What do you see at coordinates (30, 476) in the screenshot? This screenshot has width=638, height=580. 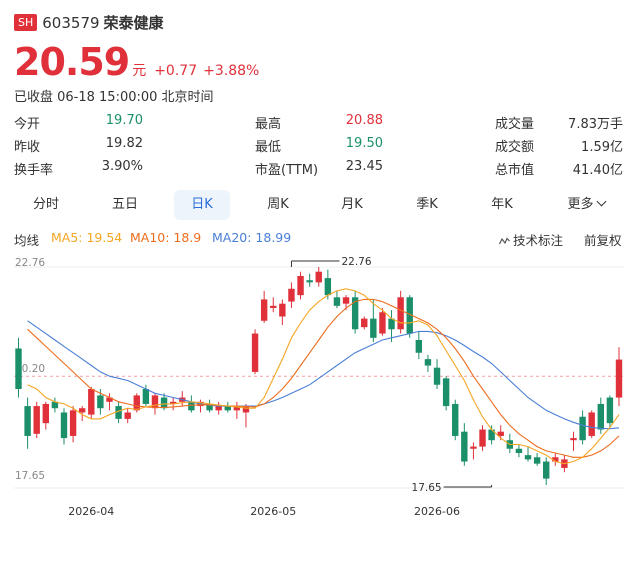 I see `y-axis-label: 17.65` at bounding box center [30, 476].